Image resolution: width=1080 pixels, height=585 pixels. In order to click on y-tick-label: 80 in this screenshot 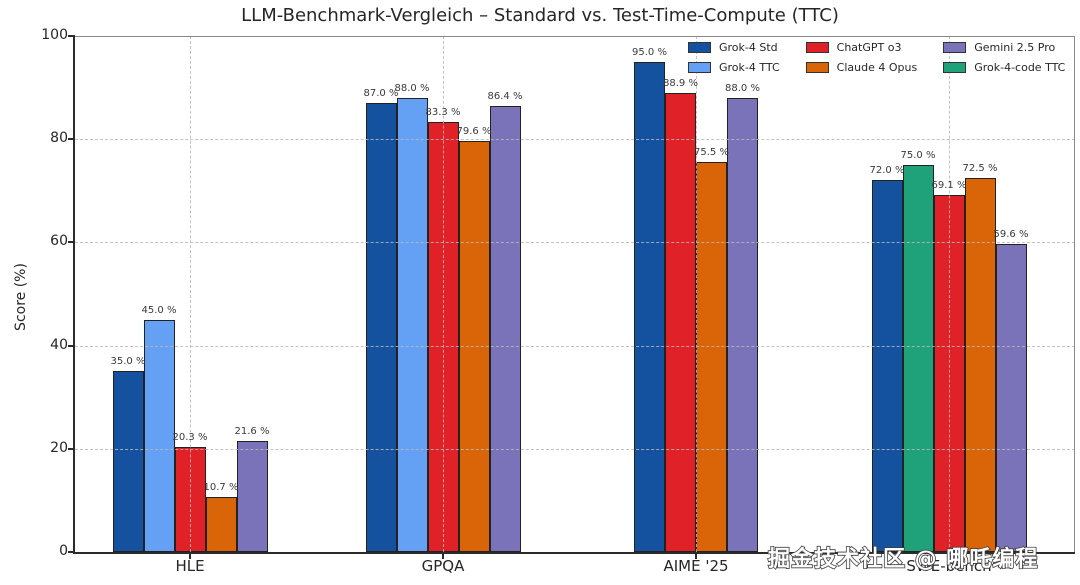, I will do `click(59, 138)`.